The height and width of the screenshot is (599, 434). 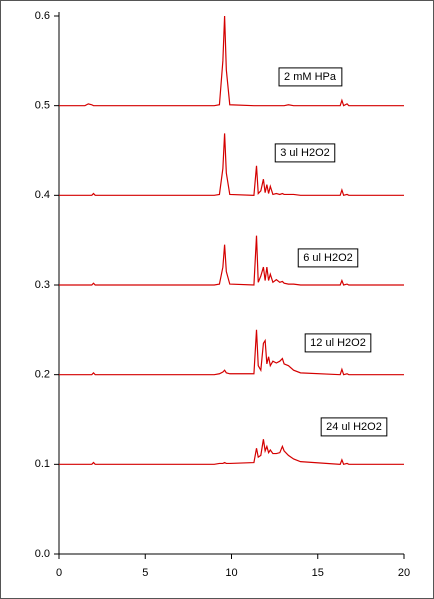 What do you see at coordinates (318, 573) in the screenshot?
I see `x-tick-label: 15` at bounding box center [318, 573].